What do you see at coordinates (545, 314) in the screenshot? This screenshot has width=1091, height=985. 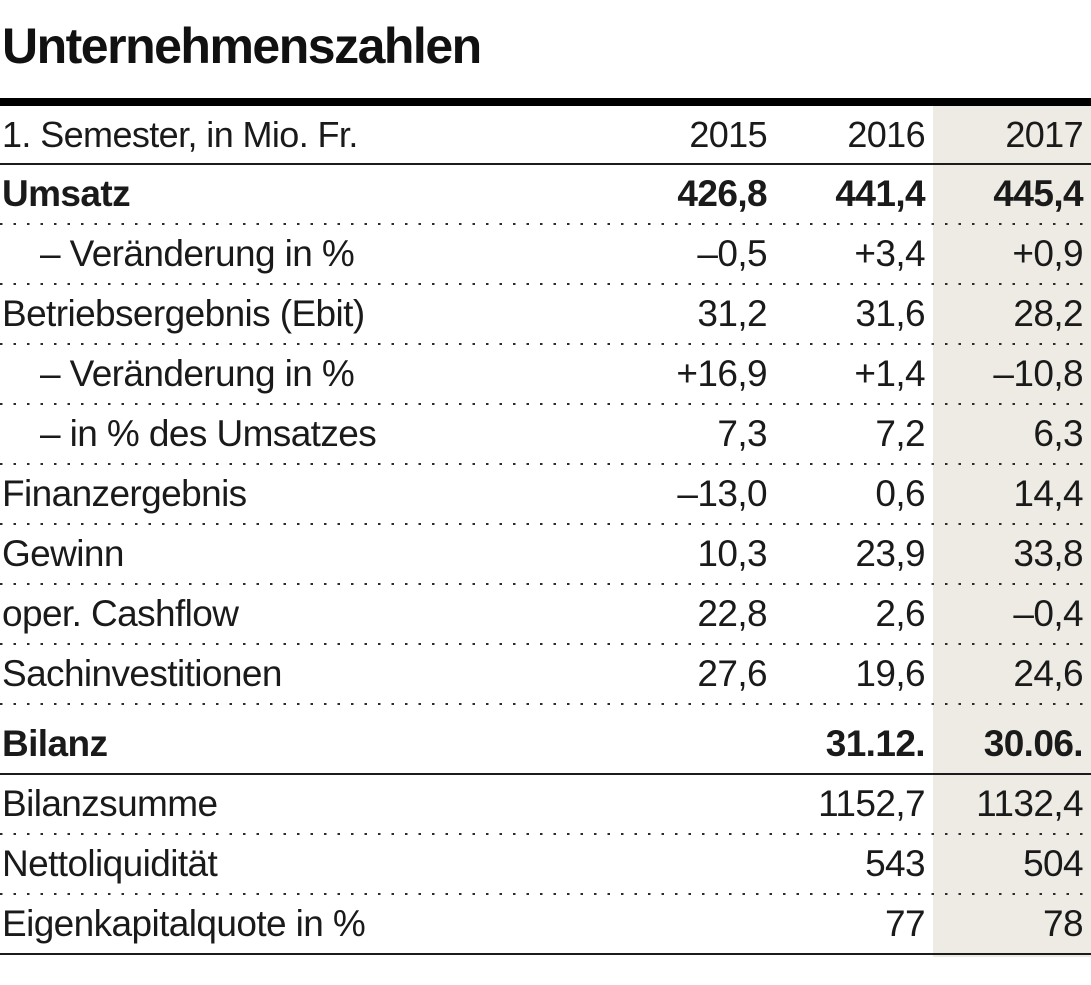 I see `row-betriebsergebnis: Betriebsergebnis (Ebit) 31,2 31,6 28,2` at bounding box center [545, 314].